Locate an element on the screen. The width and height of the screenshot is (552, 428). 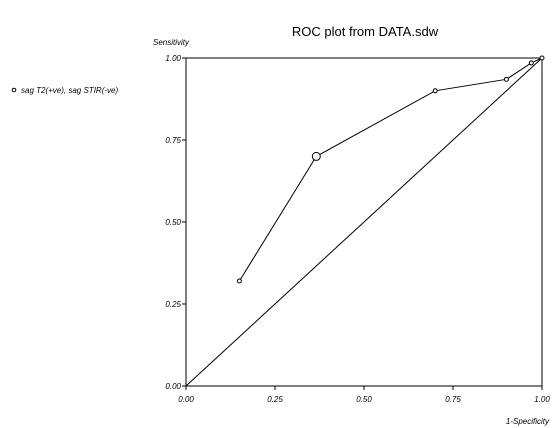
legend-marker is located at coordinates (14, 90).